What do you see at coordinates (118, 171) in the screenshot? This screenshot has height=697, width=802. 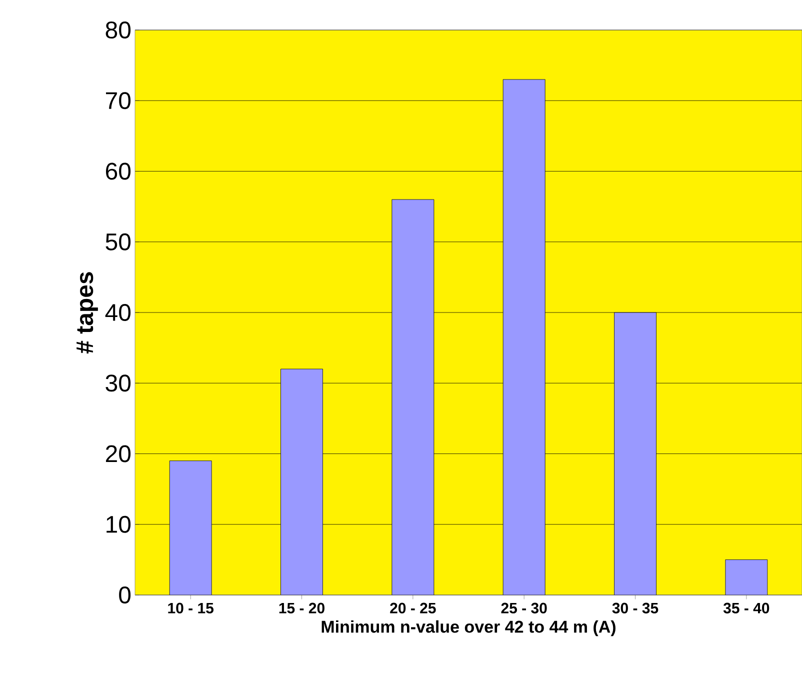 I see `y-tick-label: 60` at bounding box center [118, 171].